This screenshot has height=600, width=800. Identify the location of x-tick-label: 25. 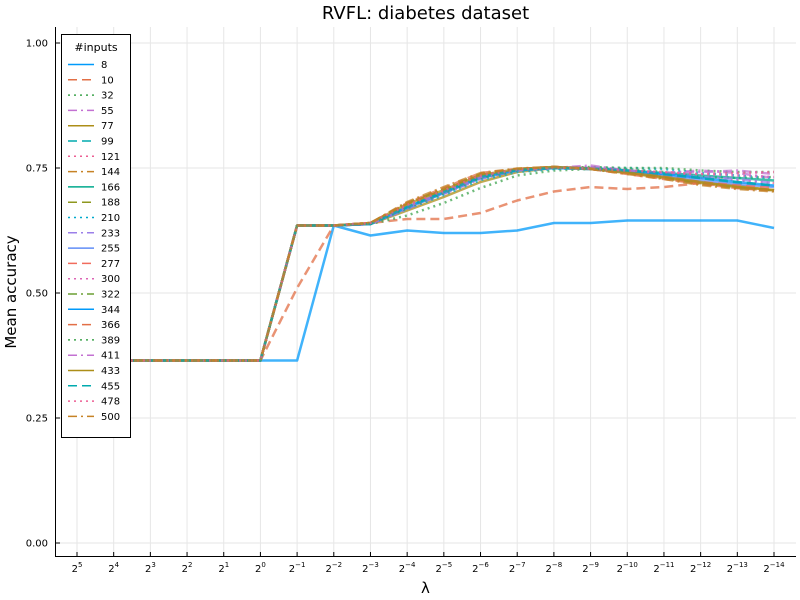
(77, 568).